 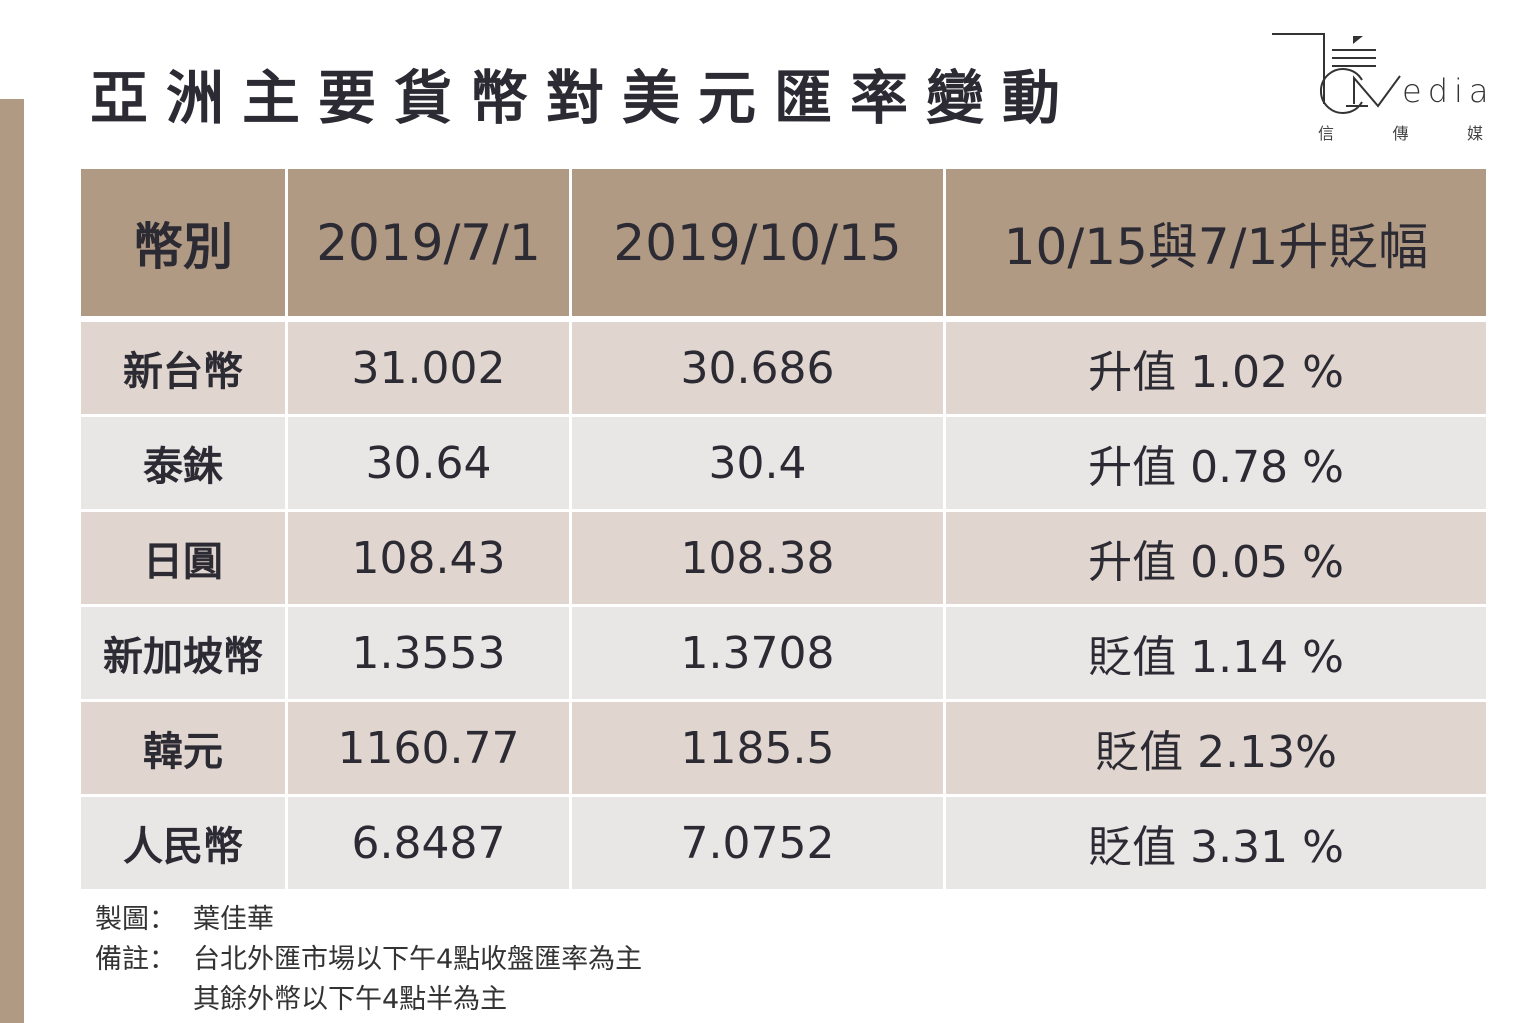 I want to click on rate-jul1: 1160.77, so click(x=430, y=749).